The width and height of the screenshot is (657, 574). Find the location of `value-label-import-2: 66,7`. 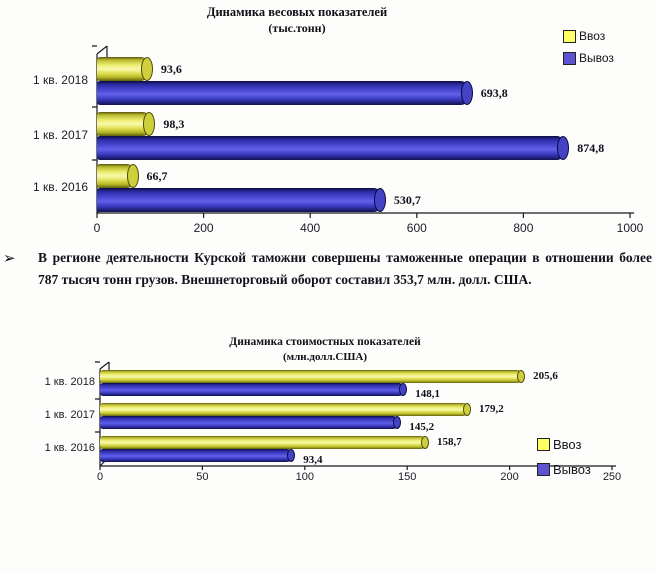

value-label-import-2: 66,7 is located at coordinates (157, 176).